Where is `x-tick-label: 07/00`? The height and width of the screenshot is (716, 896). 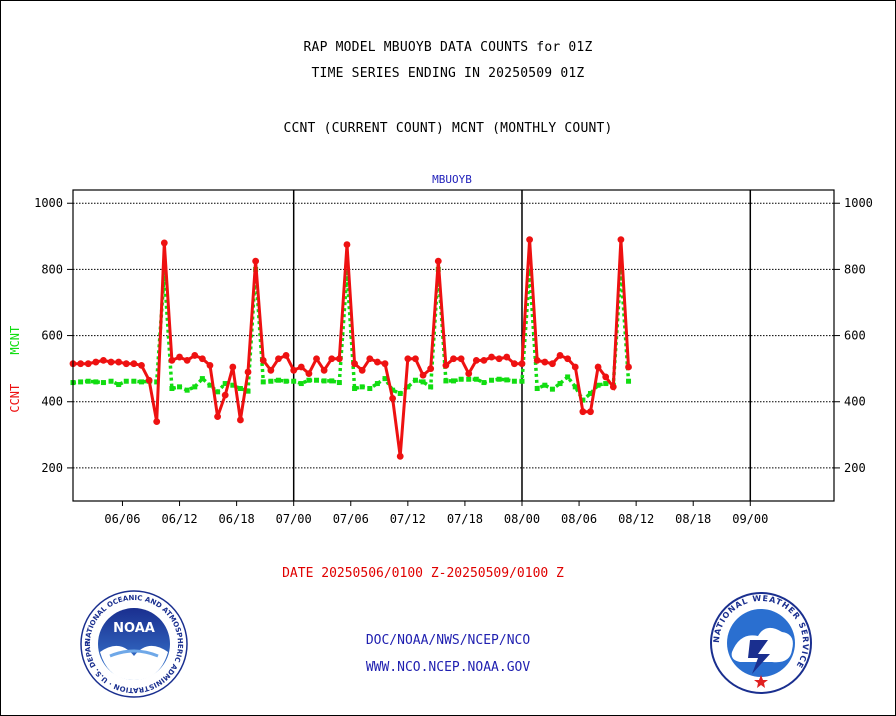 x-tick-label: 07/00 is located at coordinates (294, 519).